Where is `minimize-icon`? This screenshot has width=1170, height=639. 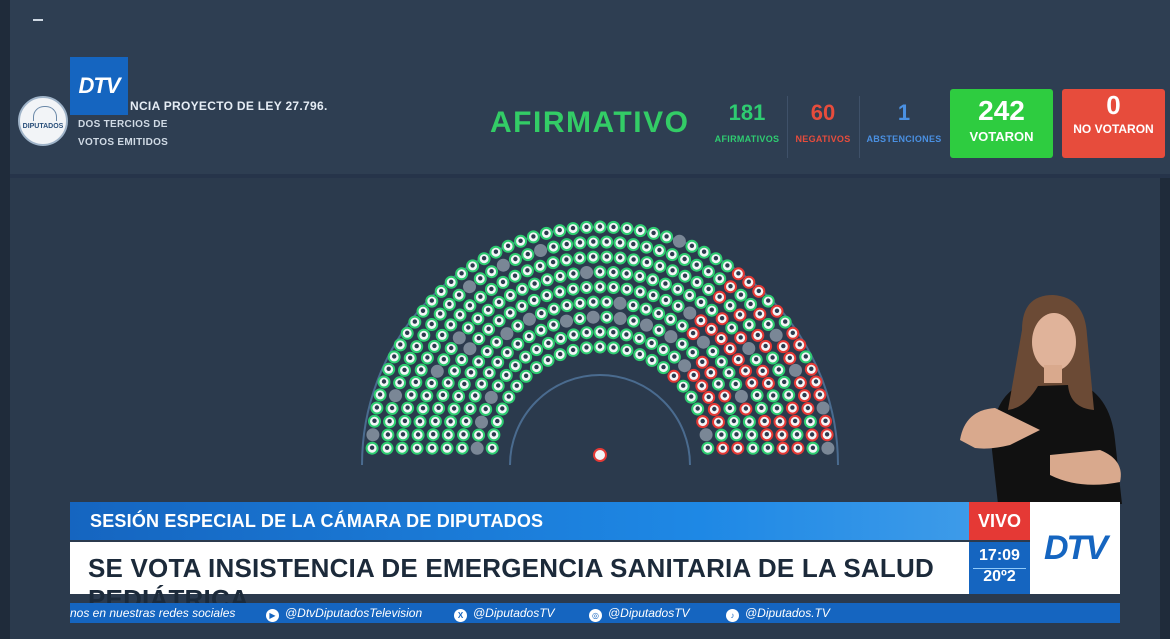
minimize-icon is located at coordinates (38, 15).